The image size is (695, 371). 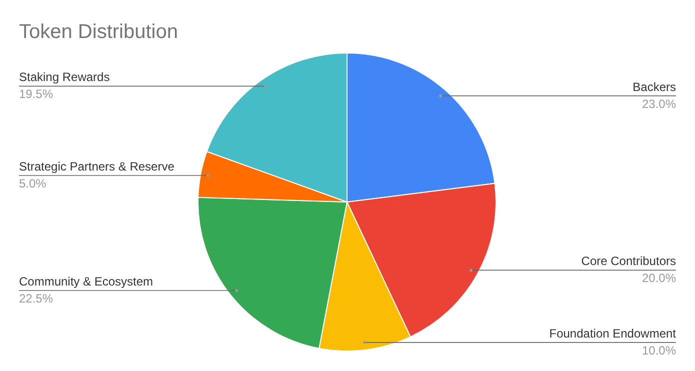 What do you see at coordinates (33, 183) in the screenshot?
I see `data-label: 5.0%` at bounding box center [33, 183].